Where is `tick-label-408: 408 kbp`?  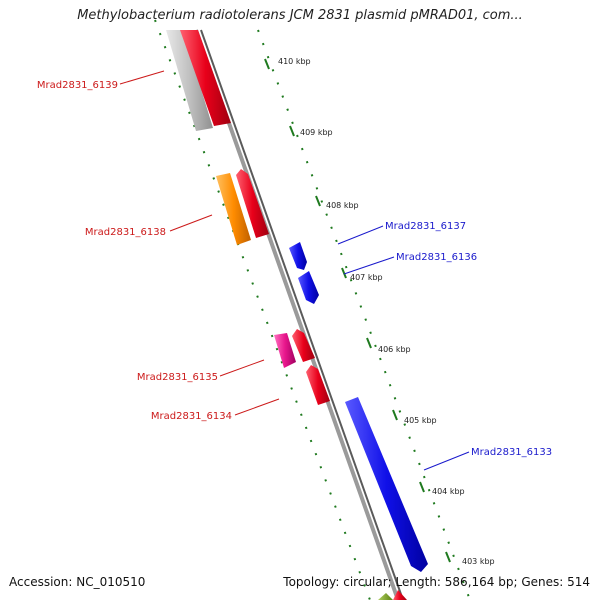 tick-label-408: 408 kbp is located at coordinates (342, 205).